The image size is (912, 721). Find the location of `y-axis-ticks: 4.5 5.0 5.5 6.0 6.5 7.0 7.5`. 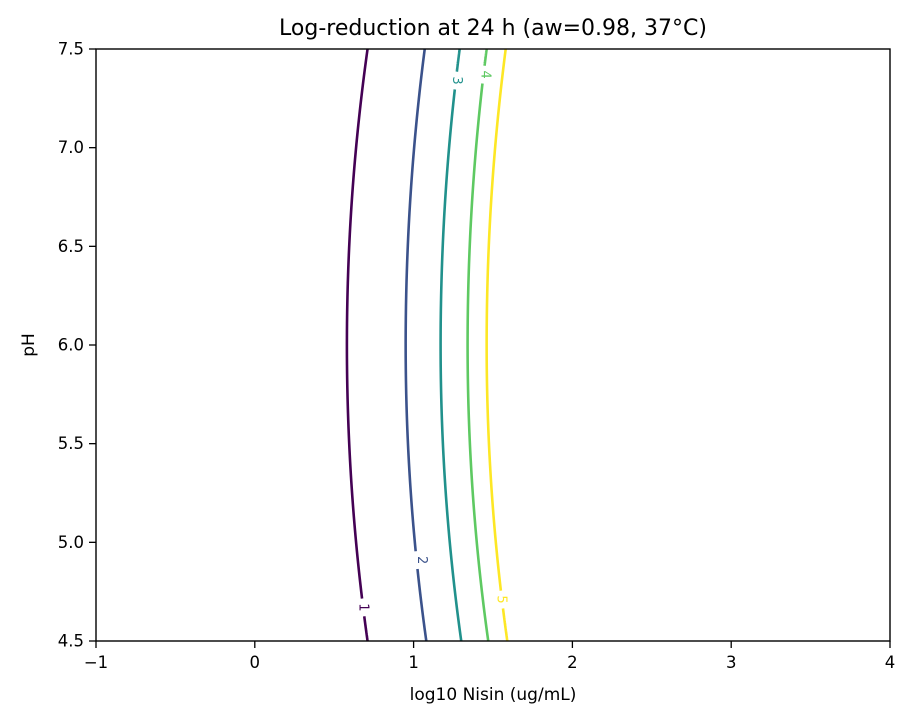

y-axis-ticks: 4.5 5.0 5.5 6.0 6.5 7.0 7.5 is located at coordinates (77, 345).